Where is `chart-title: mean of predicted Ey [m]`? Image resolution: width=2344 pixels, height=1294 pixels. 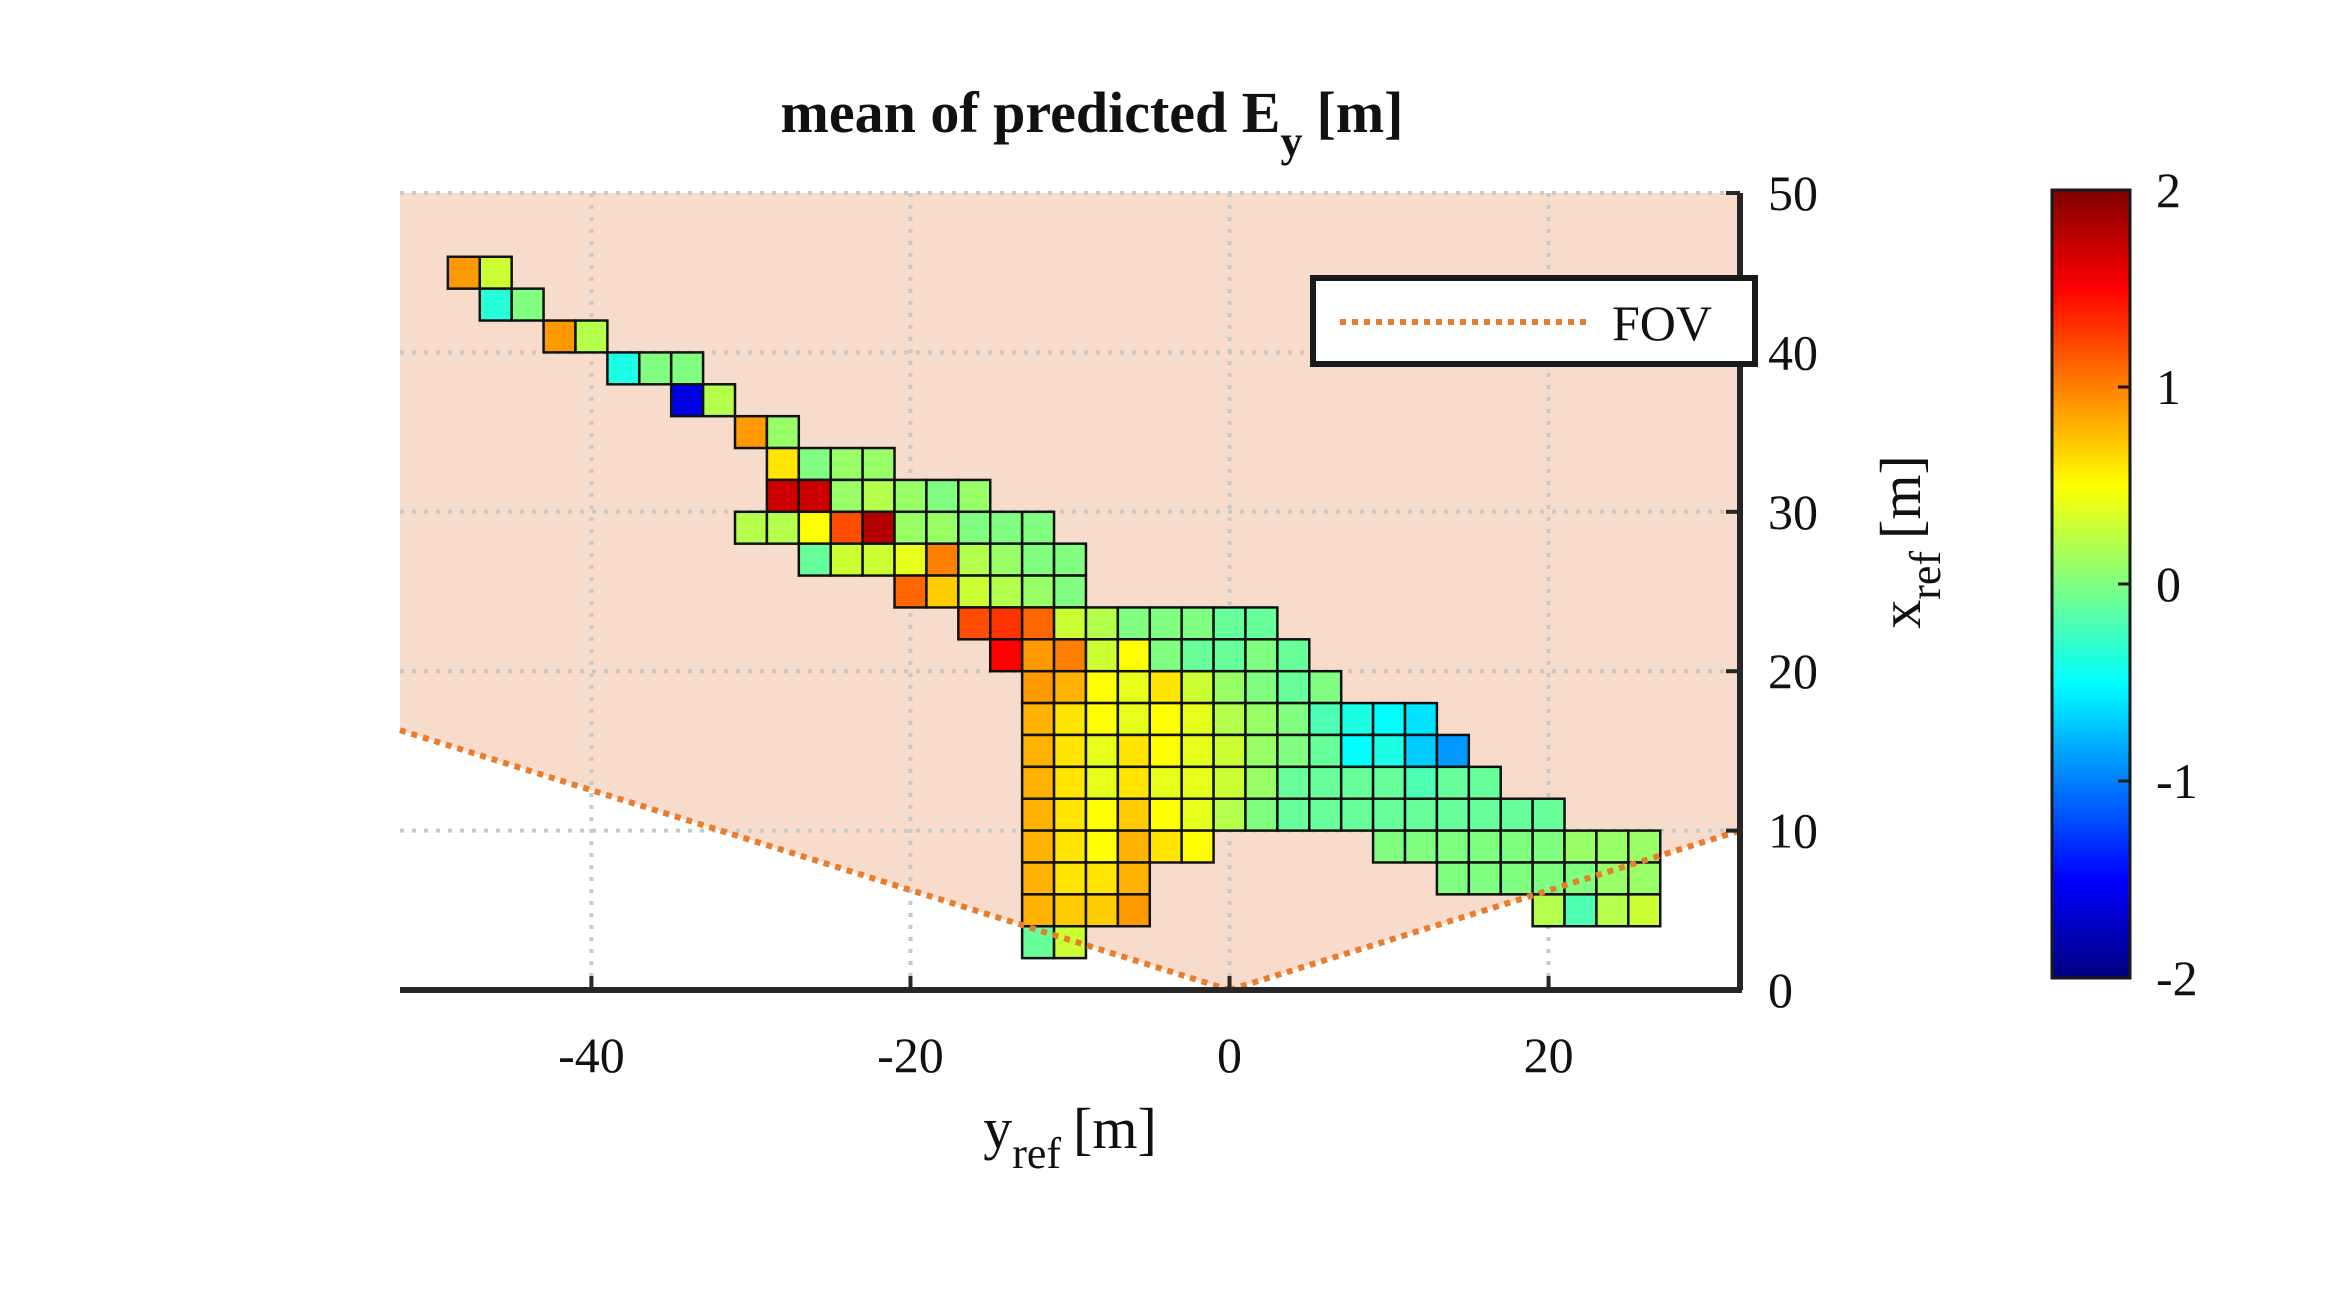 chart-title: mean of predicted Ey [m] is located at coordinates (1092, 123).